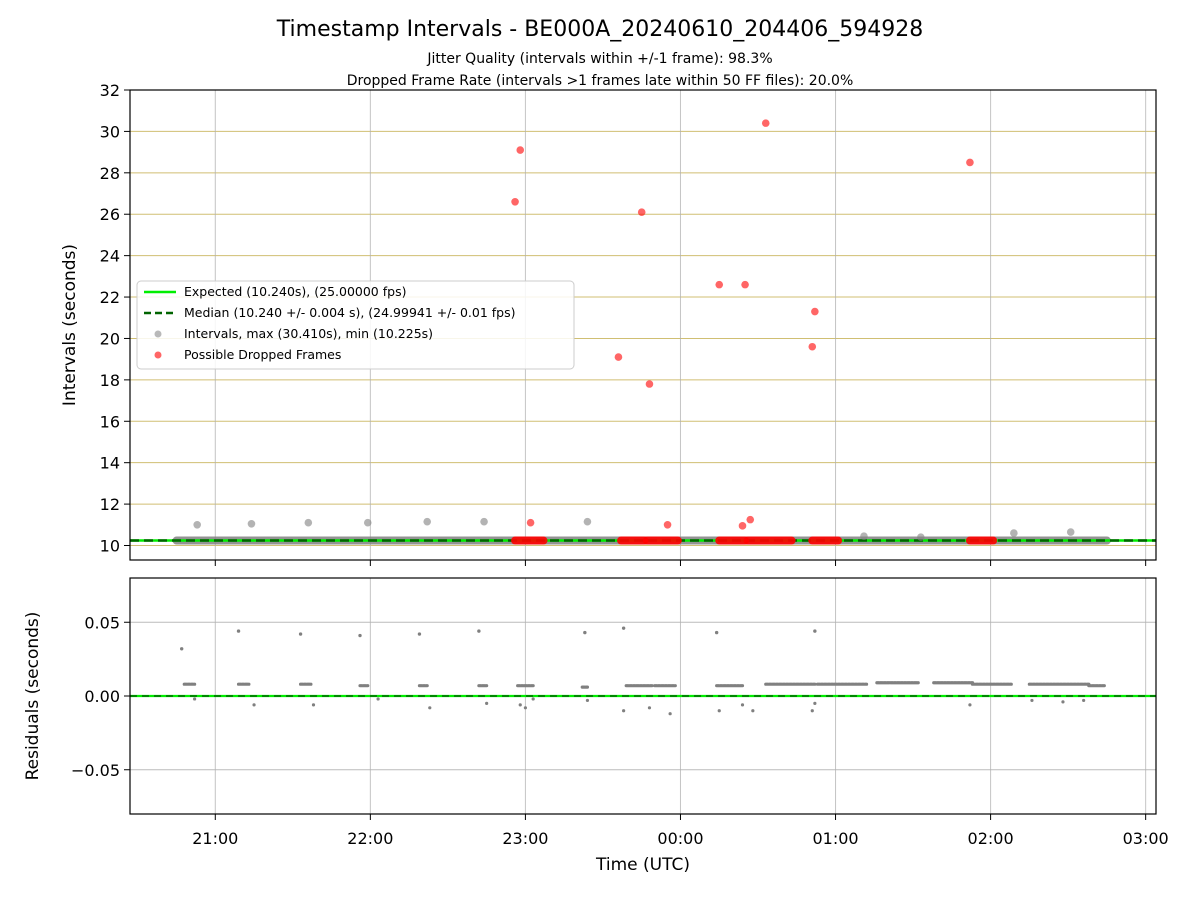 This screenshot has width=1200, height=900. Describe the element at coordinates (110, 297) in the screenshot. I see `y-tick-label: 22` at that location.